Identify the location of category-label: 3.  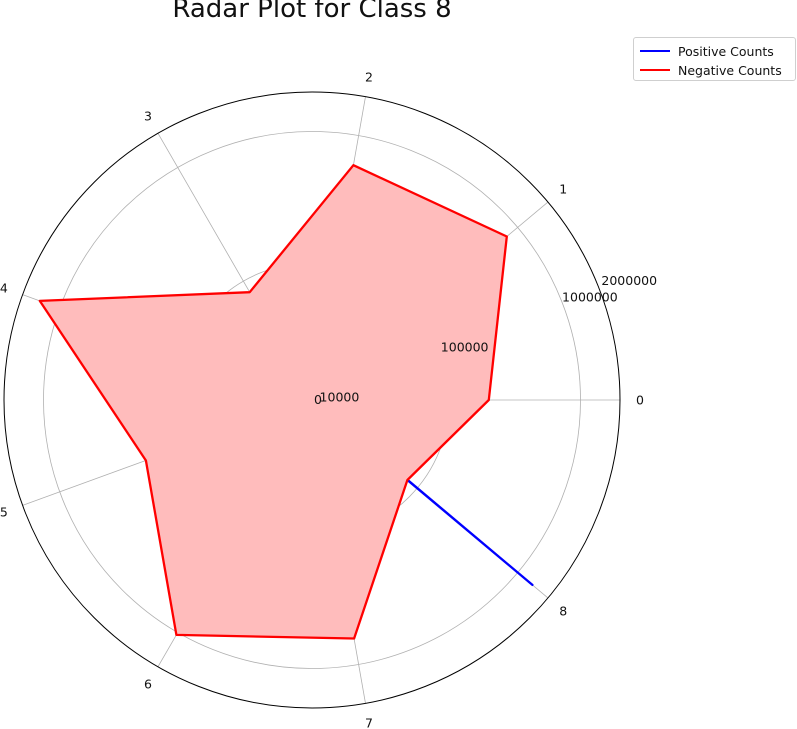
(148, 115).